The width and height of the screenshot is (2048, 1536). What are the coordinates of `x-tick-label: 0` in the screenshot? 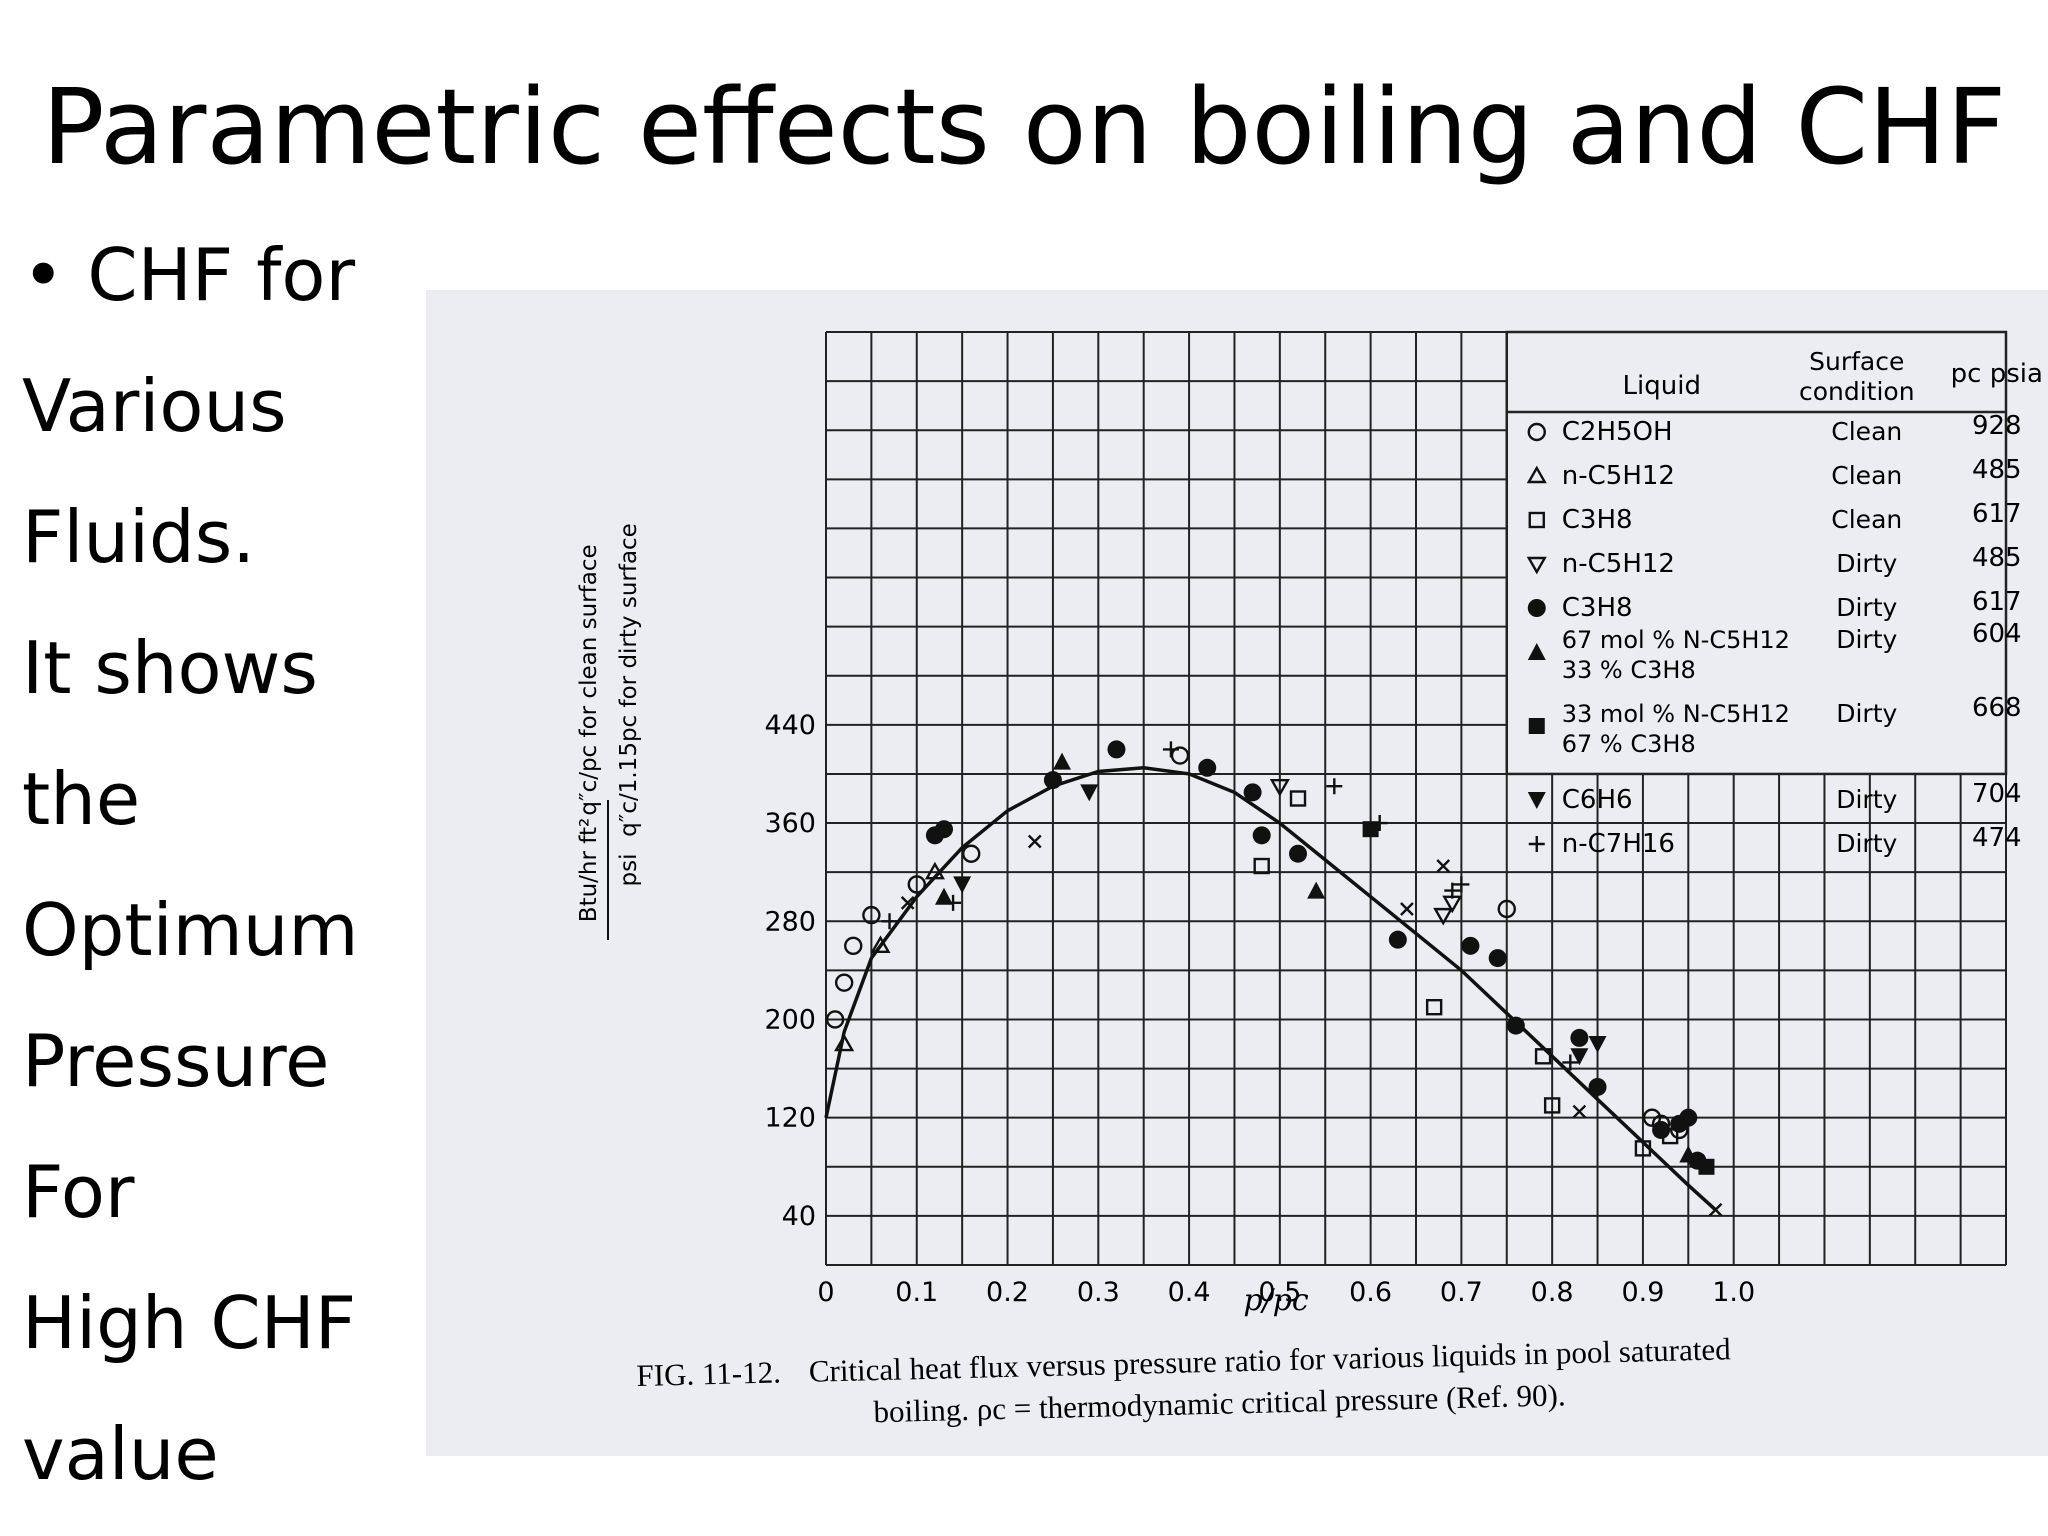 It's located at (825, 1292).